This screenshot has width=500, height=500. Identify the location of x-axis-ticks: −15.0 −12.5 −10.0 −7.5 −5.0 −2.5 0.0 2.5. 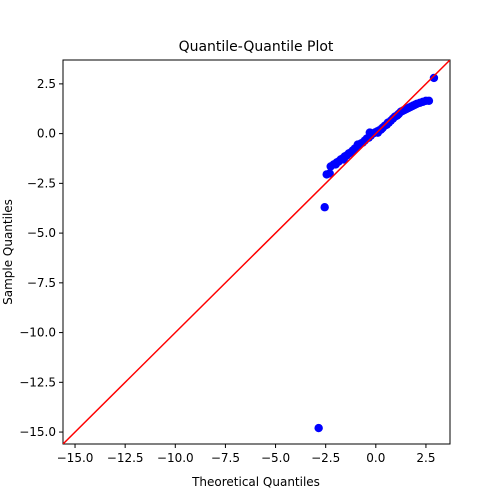
(246, 454).